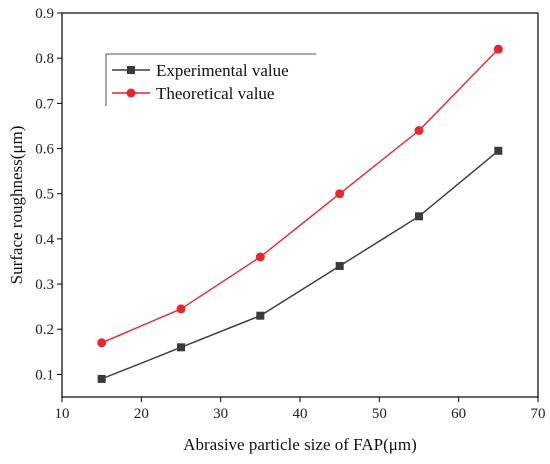 The image size is (550, 464). What do you see at coordinates (300, 414) in the screenshot?
I see `x-tick-label: 40` at bounding box center [300, 414].